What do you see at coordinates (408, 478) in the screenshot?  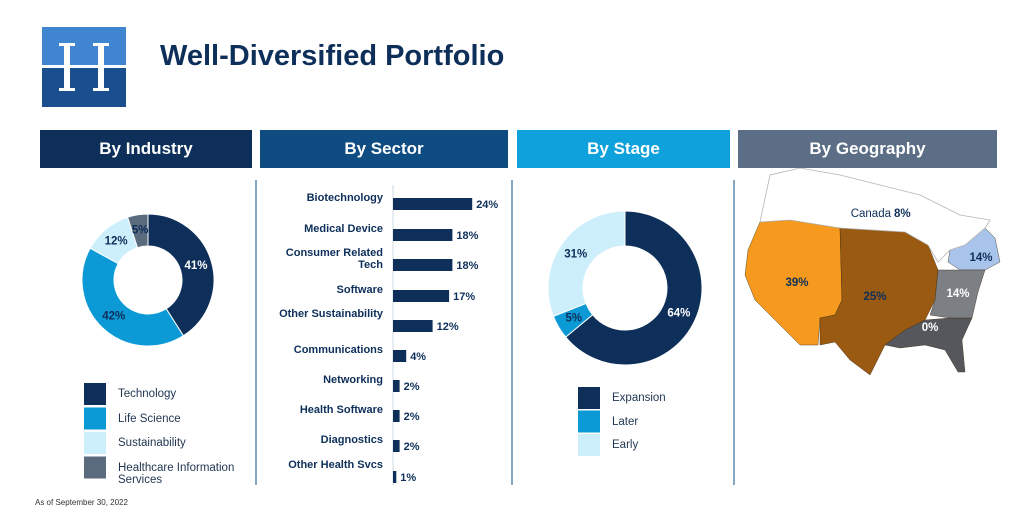 I see `data-label: 1%` at bounding box center [408, 478].